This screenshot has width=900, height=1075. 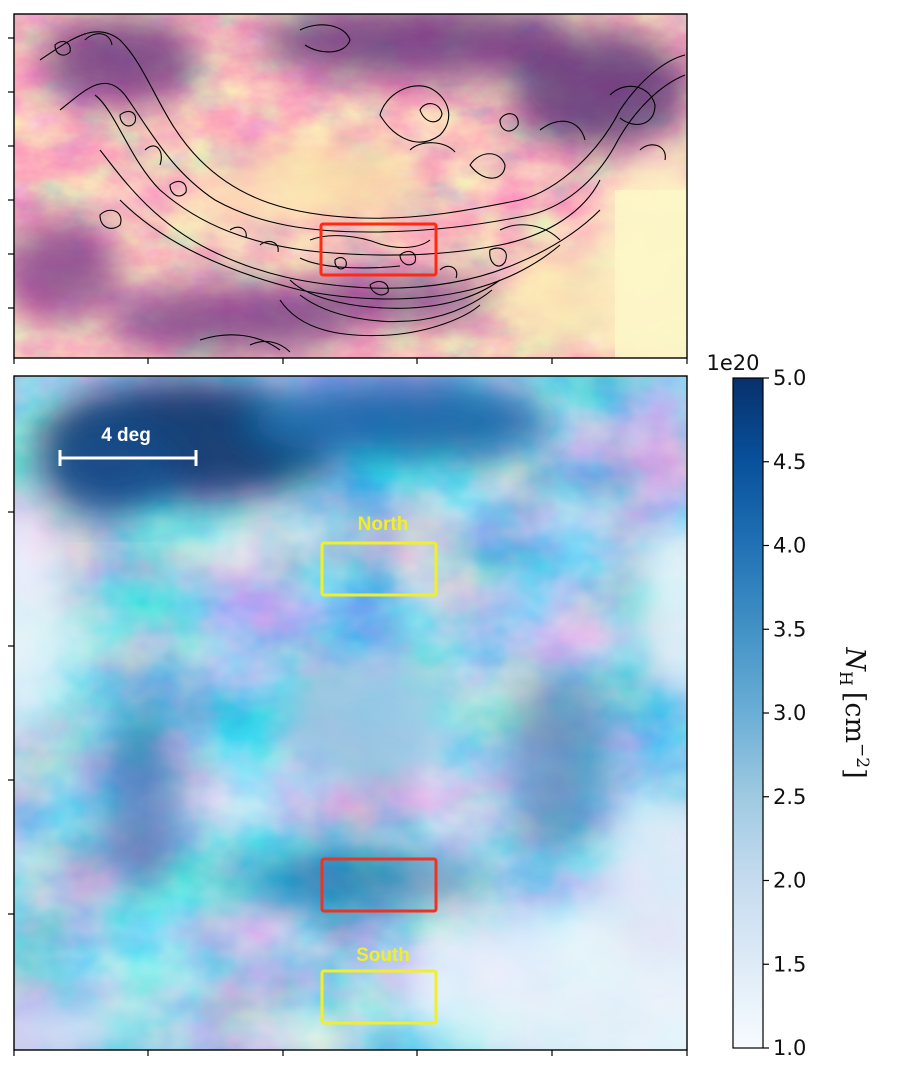 I want to click on middle-region-box, so click(x=379, y=885).